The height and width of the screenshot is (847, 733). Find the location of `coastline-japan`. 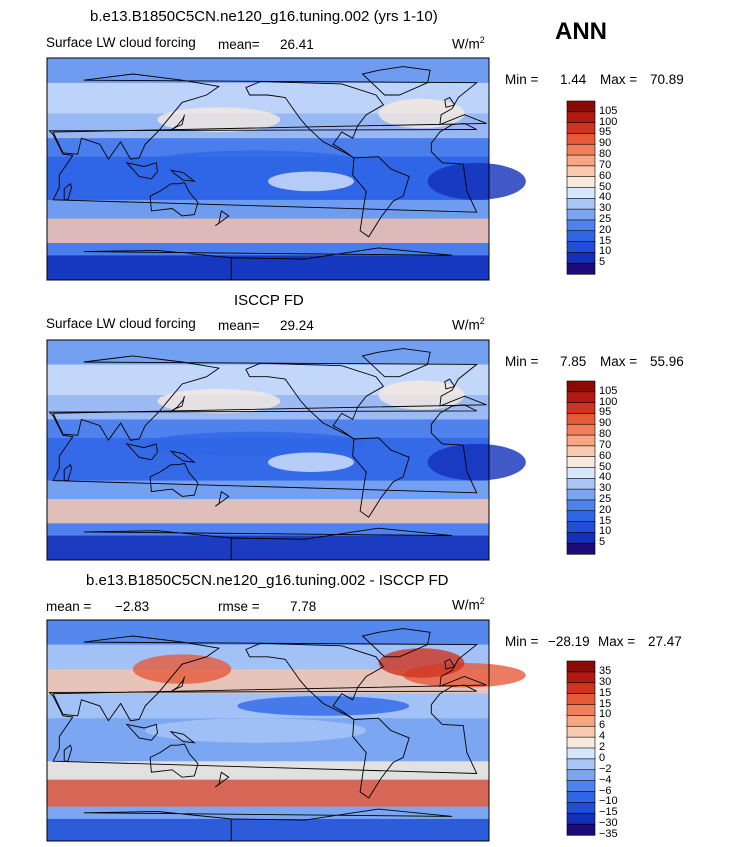

coastline-japan is located at coordinates (177, 123).